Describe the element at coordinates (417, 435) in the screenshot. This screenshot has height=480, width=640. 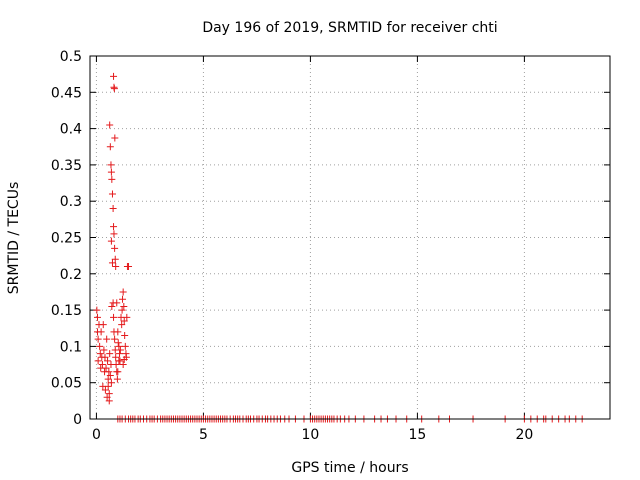
I see `x-tick-label: 15` at that location.